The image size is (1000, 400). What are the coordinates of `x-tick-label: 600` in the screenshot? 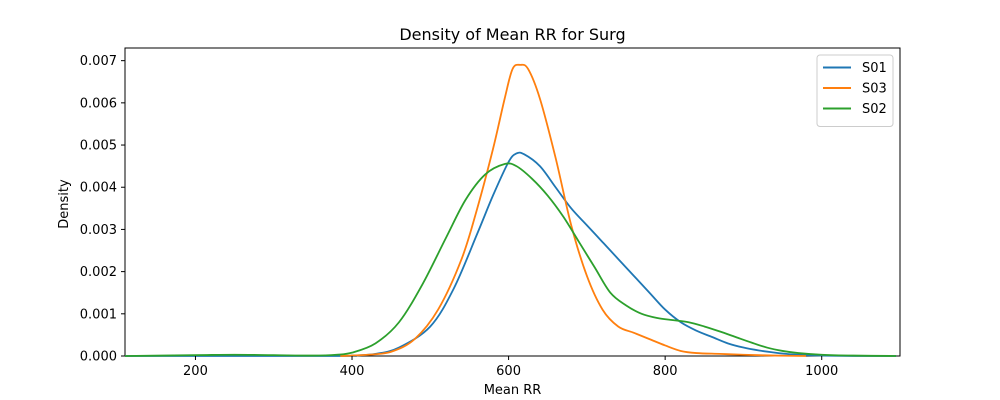 It's located at (508, 371).